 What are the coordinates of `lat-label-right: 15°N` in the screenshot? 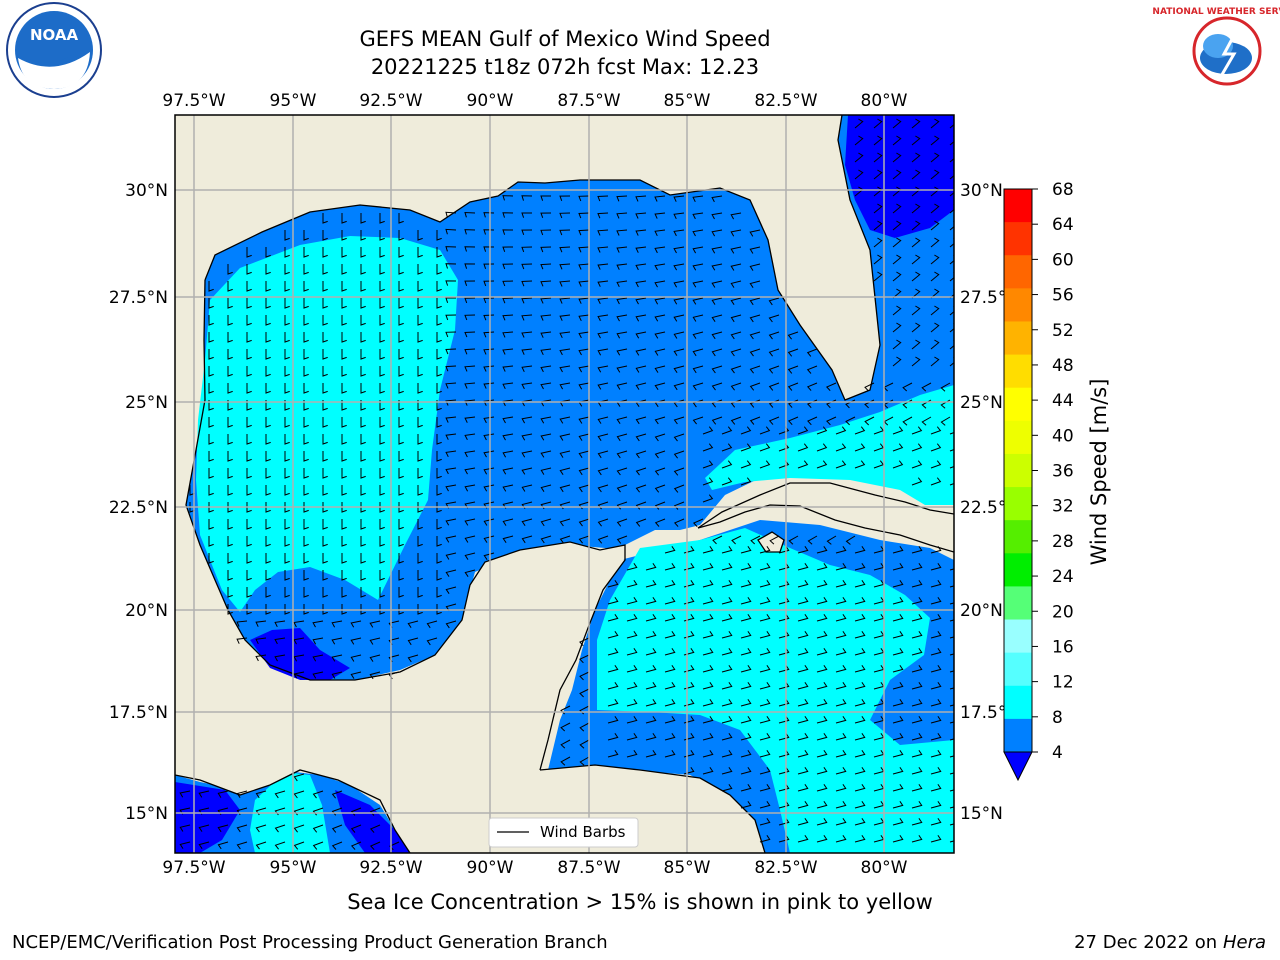 It's located at (981, 814).